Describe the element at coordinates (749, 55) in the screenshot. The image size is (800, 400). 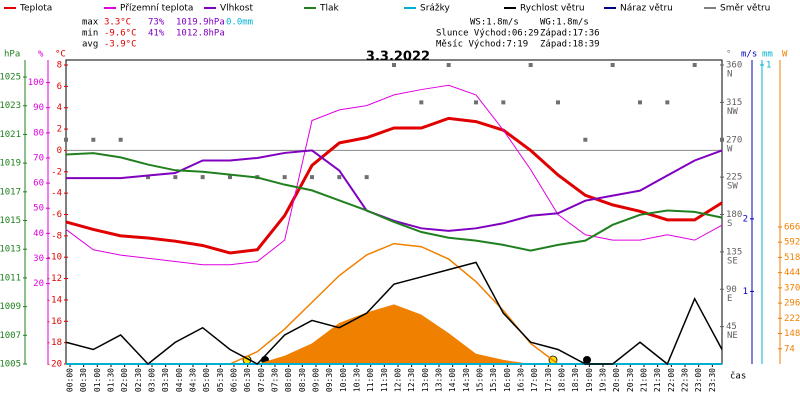
I see `unit: m/s` at that location.